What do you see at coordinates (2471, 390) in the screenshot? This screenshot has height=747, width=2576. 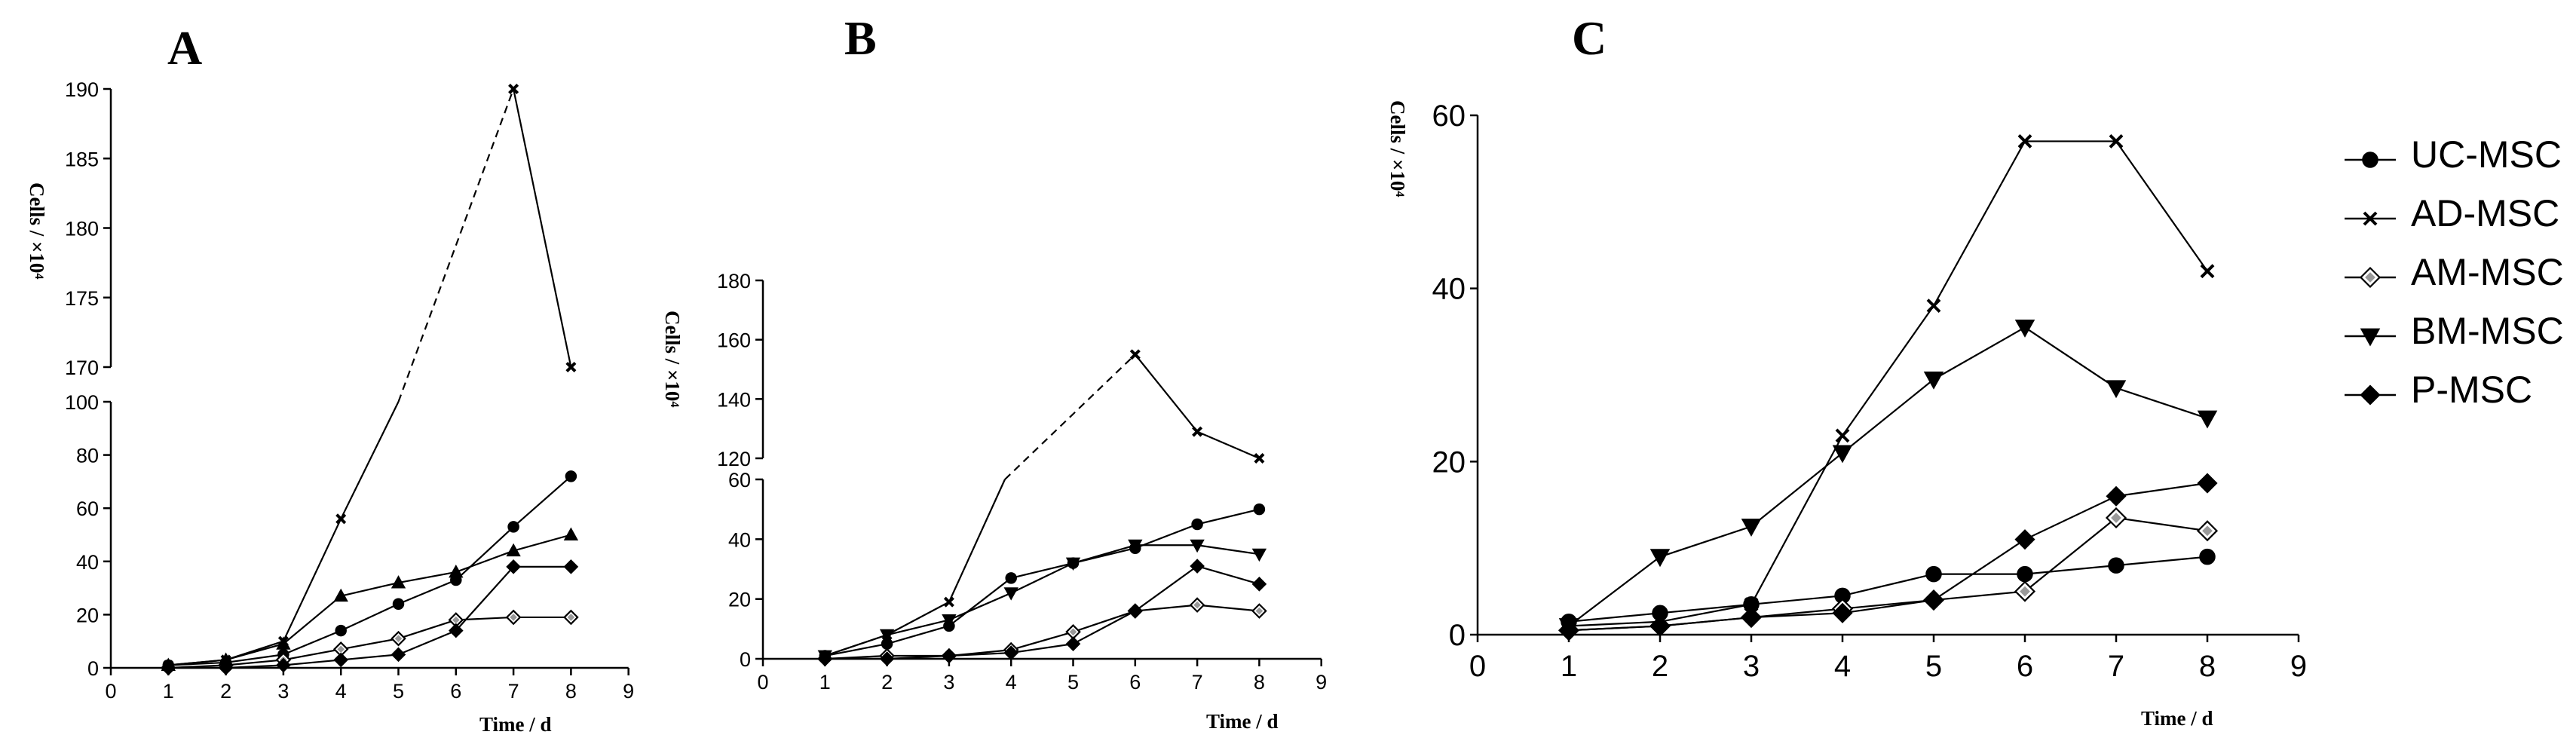 I see `legend-label-p-msc: P-MSC` at bounding box center [2471, 390].